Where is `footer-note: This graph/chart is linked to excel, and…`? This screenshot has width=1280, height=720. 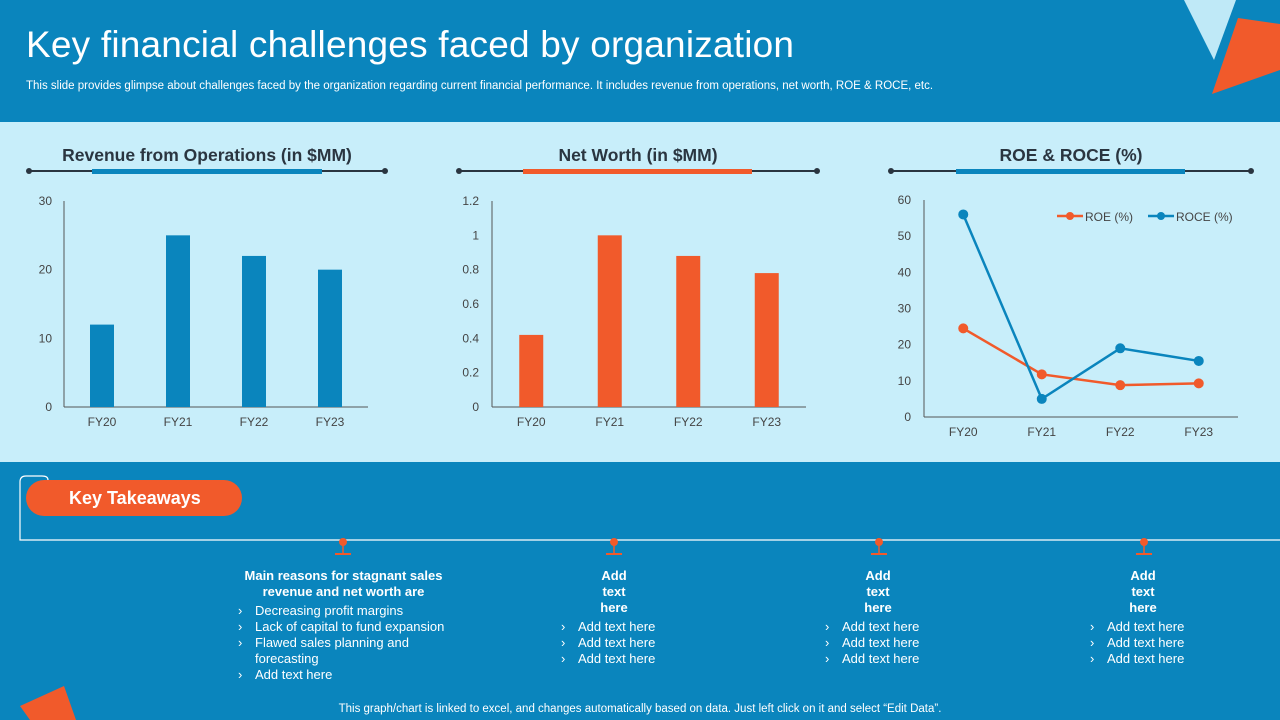
footer-note: This graph/chart is linked to excel, and… is located at coordinates (640, 709).